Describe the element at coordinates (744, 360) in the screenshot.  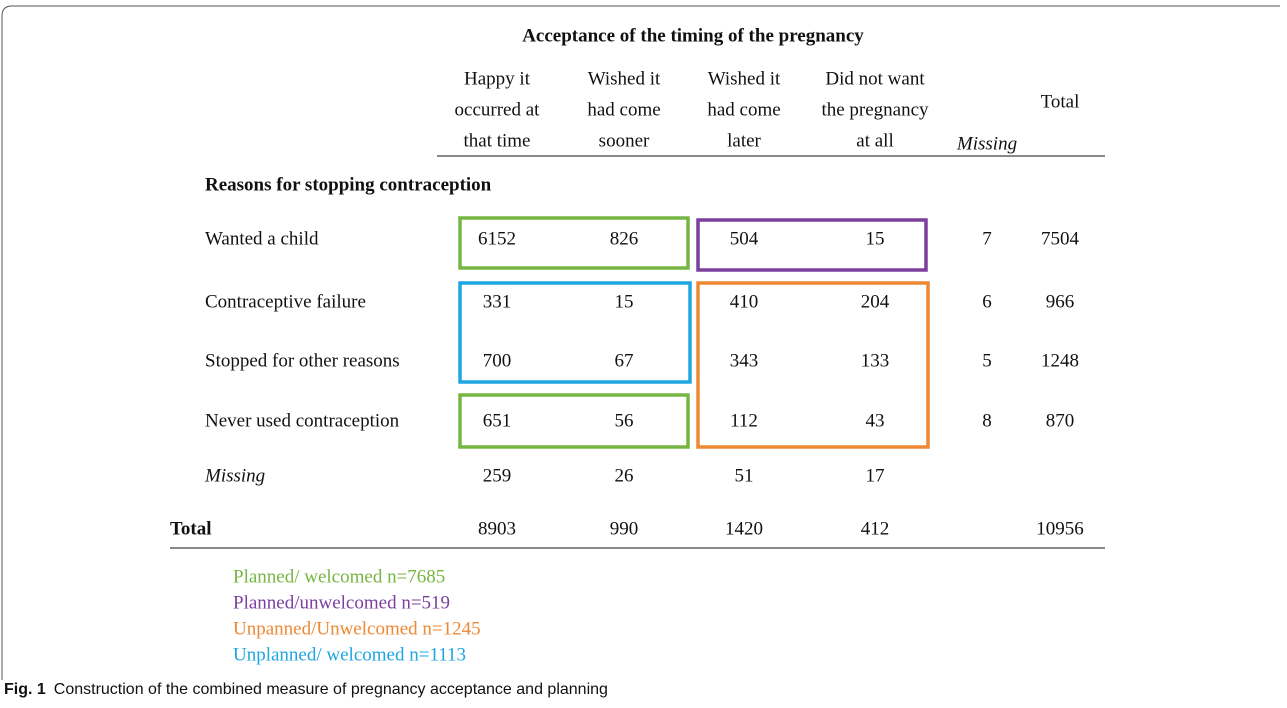
I see `cell: 343` at that location.